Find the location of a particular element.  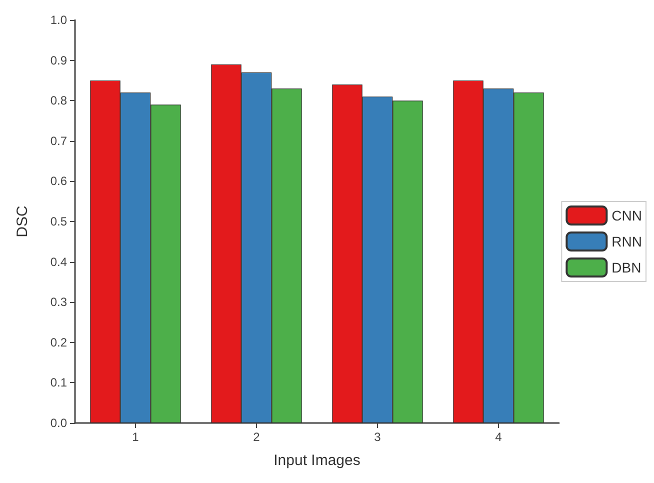

y-axis-title: DSC is located at coordinates (22, 222).